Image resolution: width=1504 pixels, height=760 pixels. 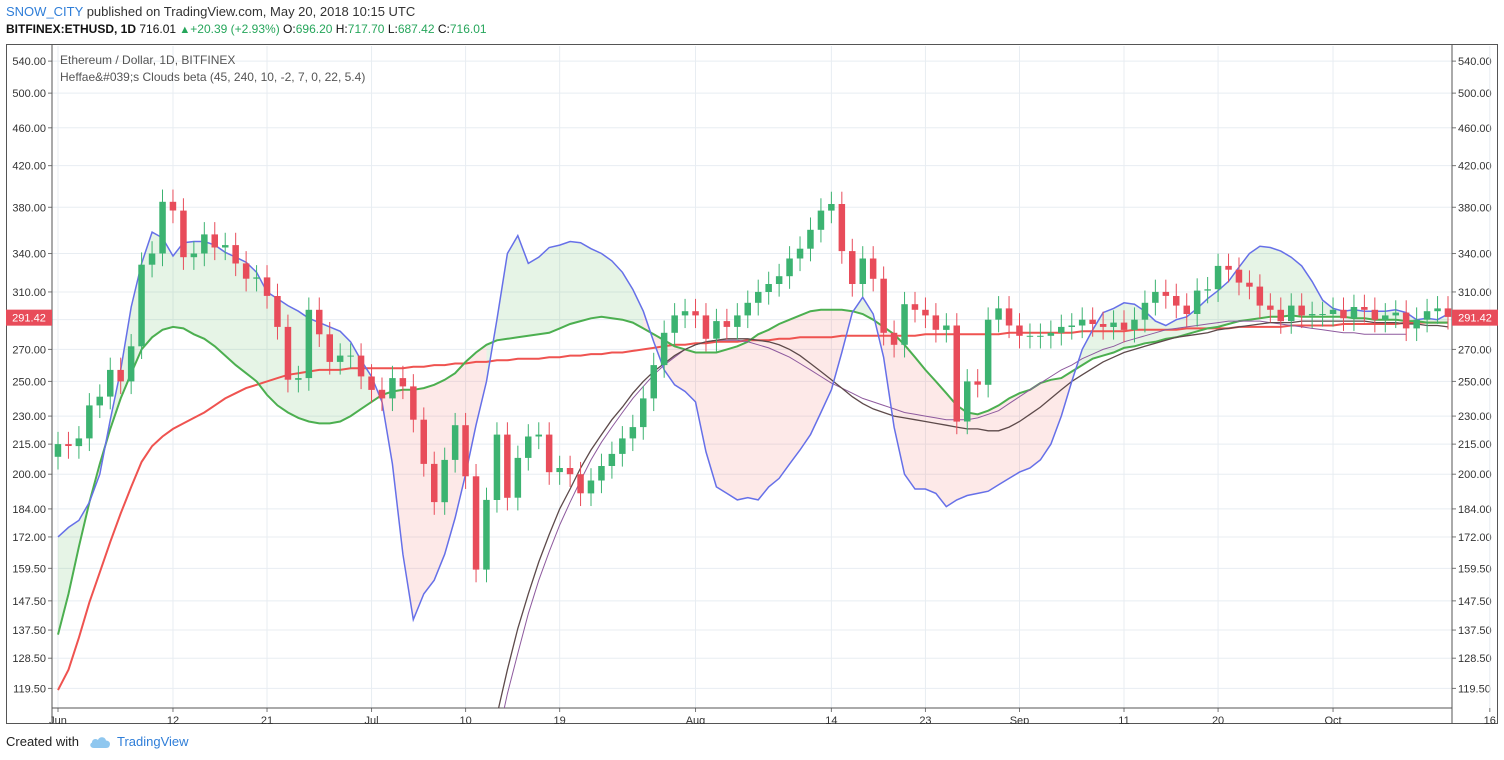 I want to click on price-tag-left-label: 291.42, so click(x=29, y=319).